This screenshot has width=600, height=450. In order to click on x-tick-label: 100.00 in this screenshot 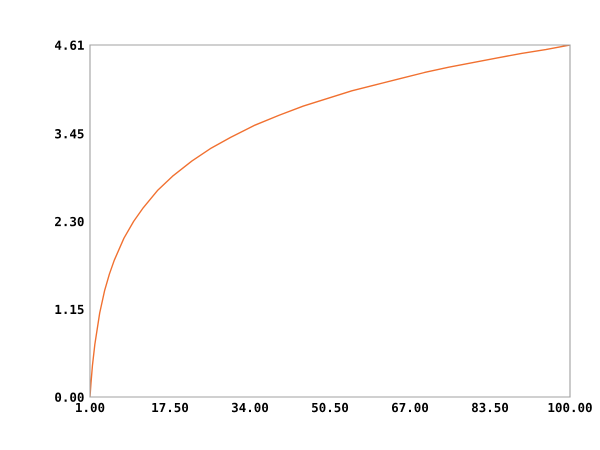, I will do `click(570, 407)`.